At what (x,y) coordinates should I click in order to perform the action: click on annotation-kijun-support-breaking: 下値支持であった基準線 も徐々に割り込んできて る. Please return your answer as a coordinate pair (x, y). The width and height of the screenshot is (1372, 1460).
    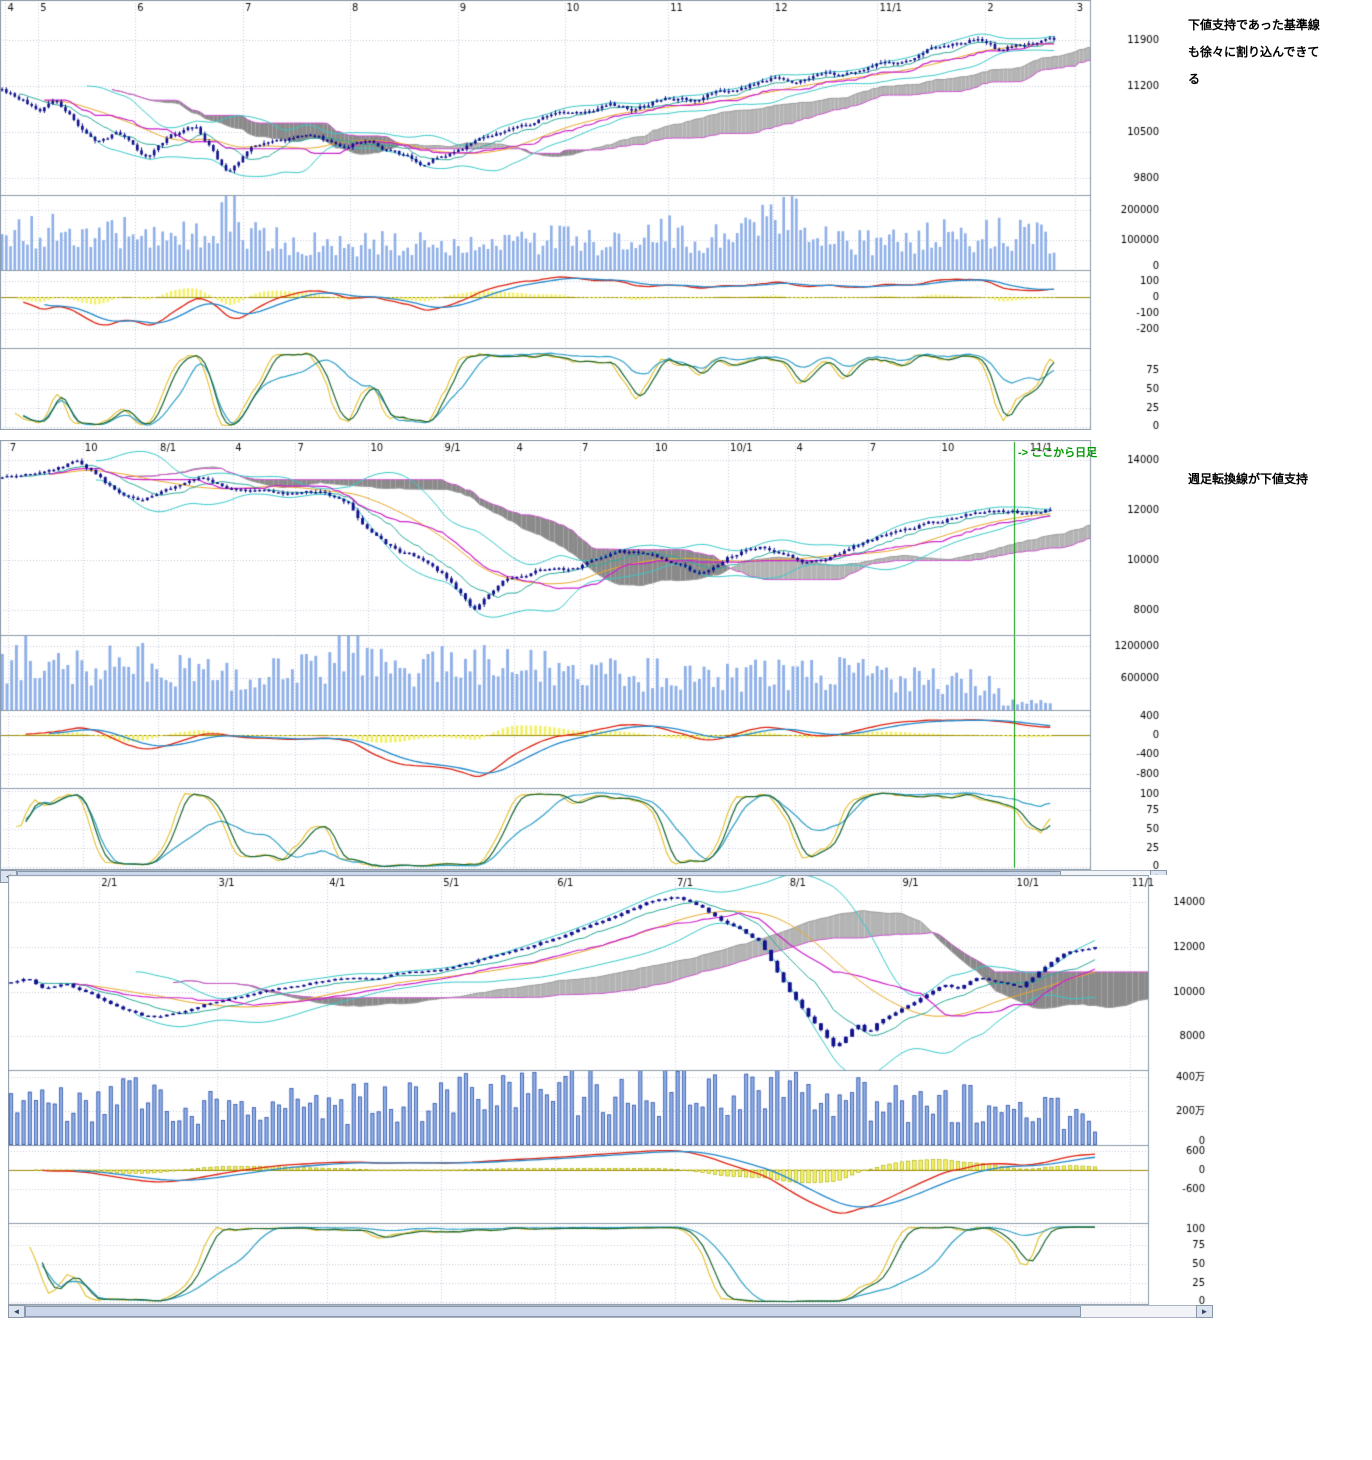
    Looking at the image, I should click on (1254, 52).